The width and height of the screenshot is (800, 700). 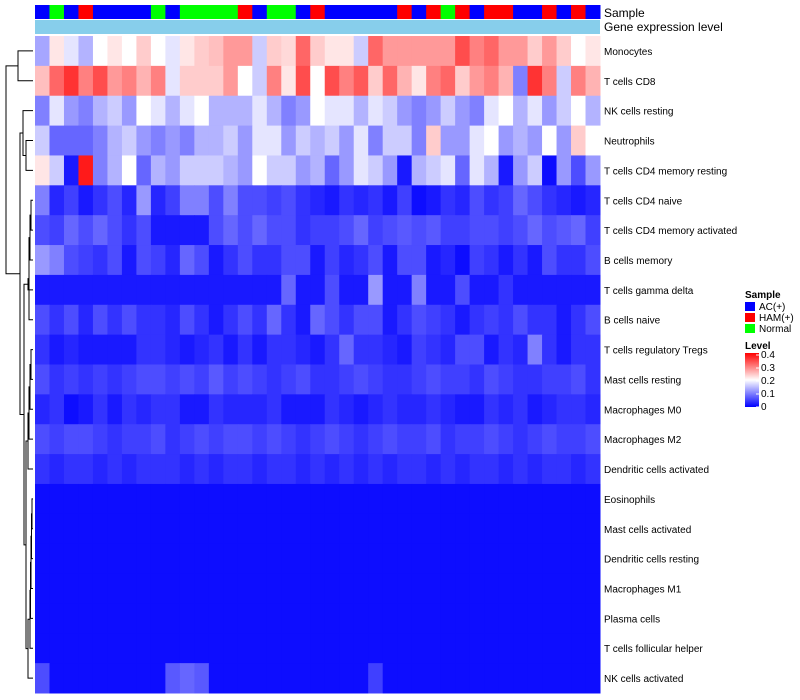 I want to click on sample-annotation-track, so click(x=318, y=12).